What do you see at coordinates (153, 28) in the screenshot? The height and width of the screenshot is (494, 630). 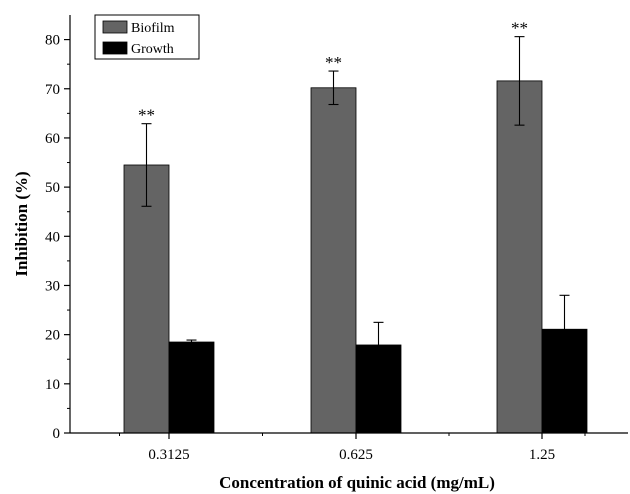 I see `legend-label-biofilm: Biofilm` at bounding box center [153, 28].